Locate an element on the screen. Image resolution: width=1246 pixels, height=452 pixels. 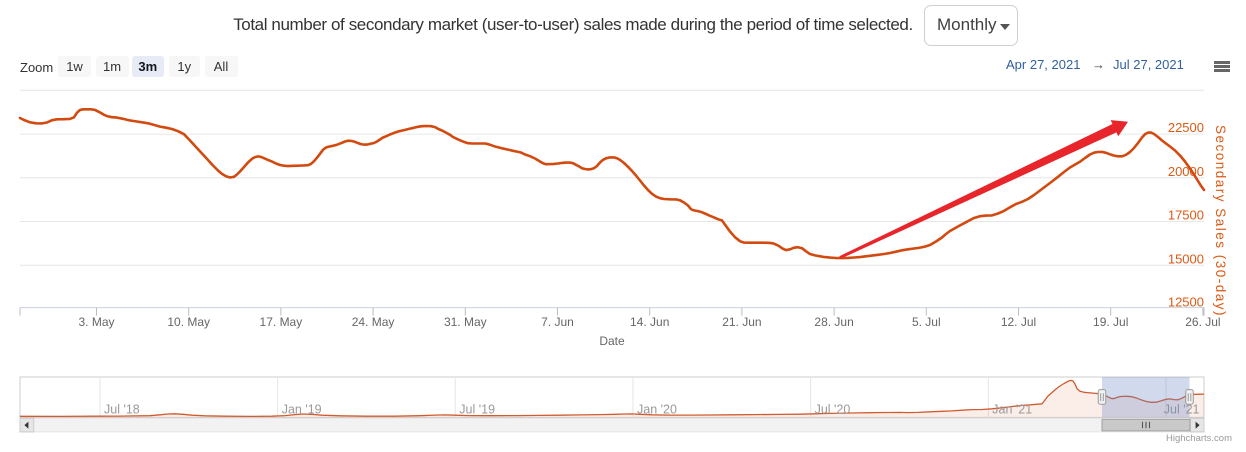
svg-text: 7. Jun is located at coordinates (557, 322).